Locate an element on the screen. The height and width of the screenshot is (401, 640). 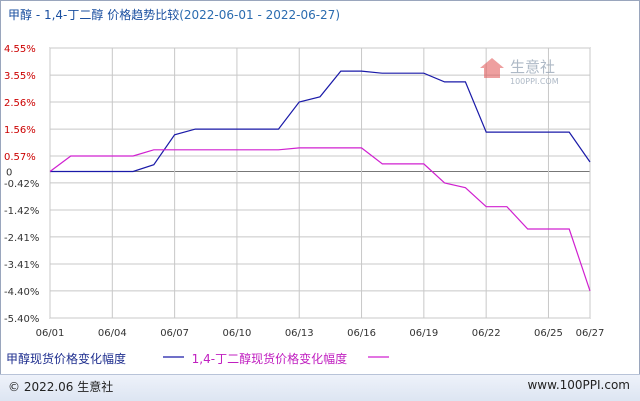
y-tick-label: 1.56% is located at coordinates (20, 130).